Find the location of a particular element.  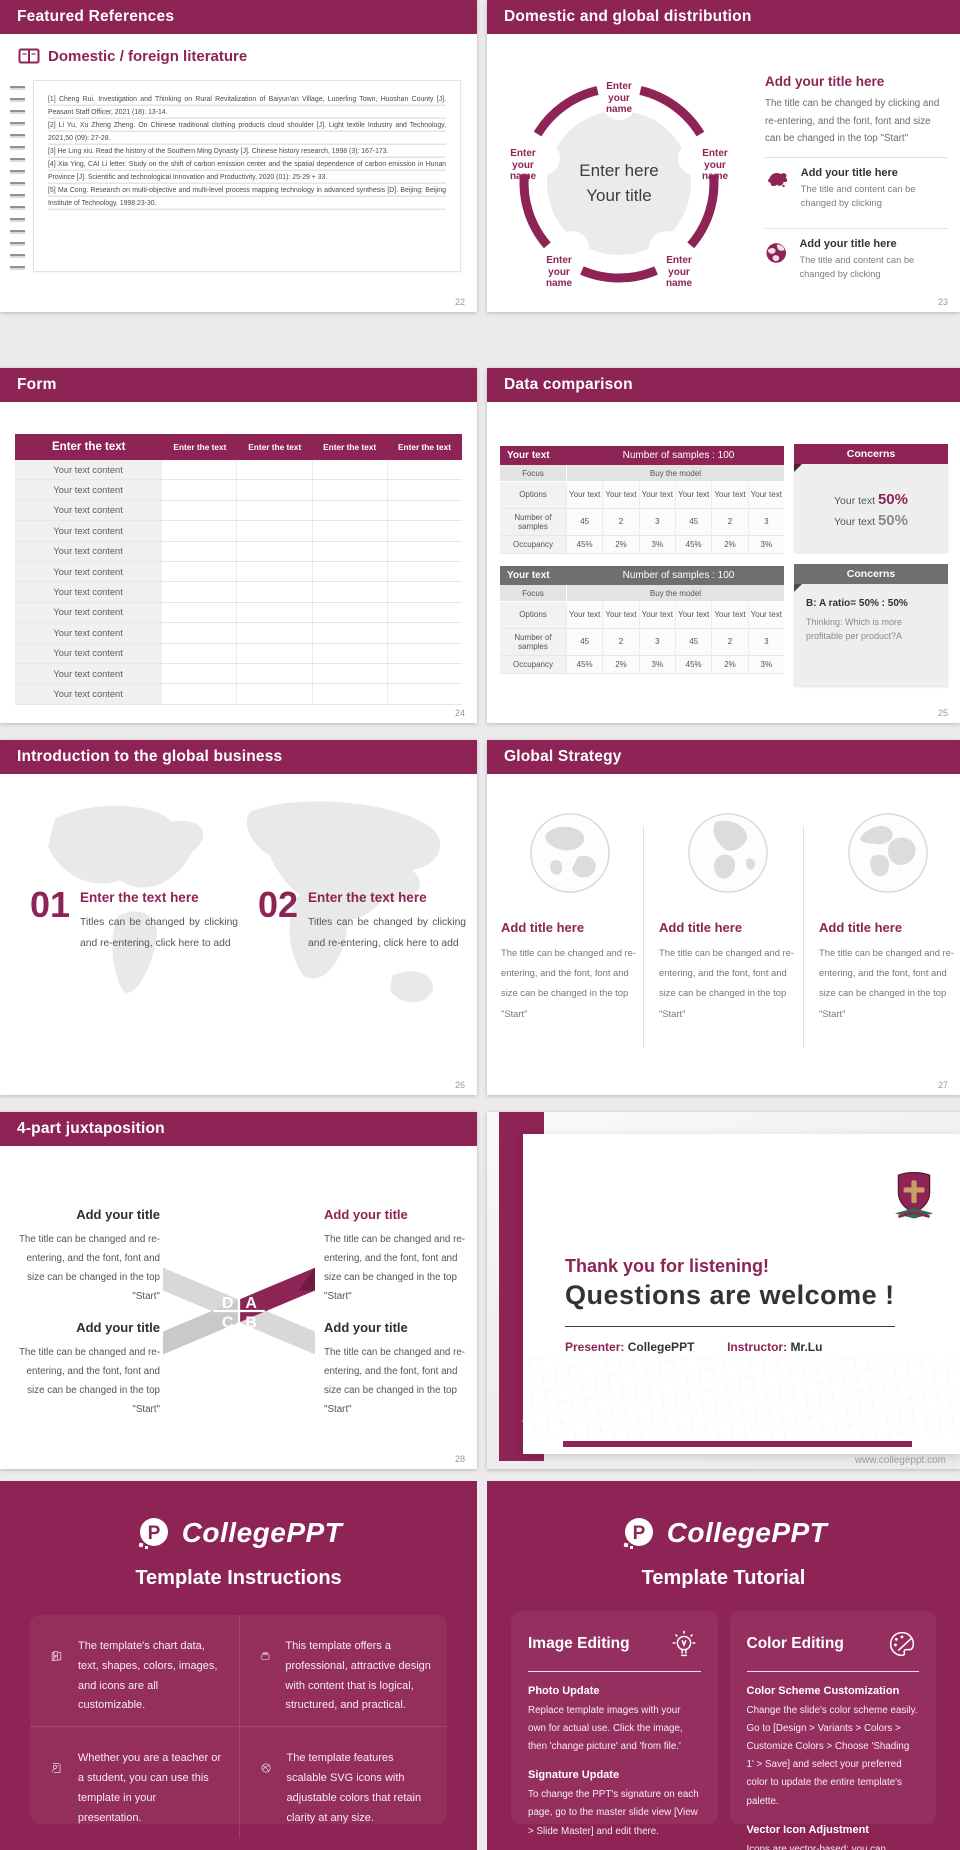

card-heading: Color Editing is located at coordinates (795, 1643).